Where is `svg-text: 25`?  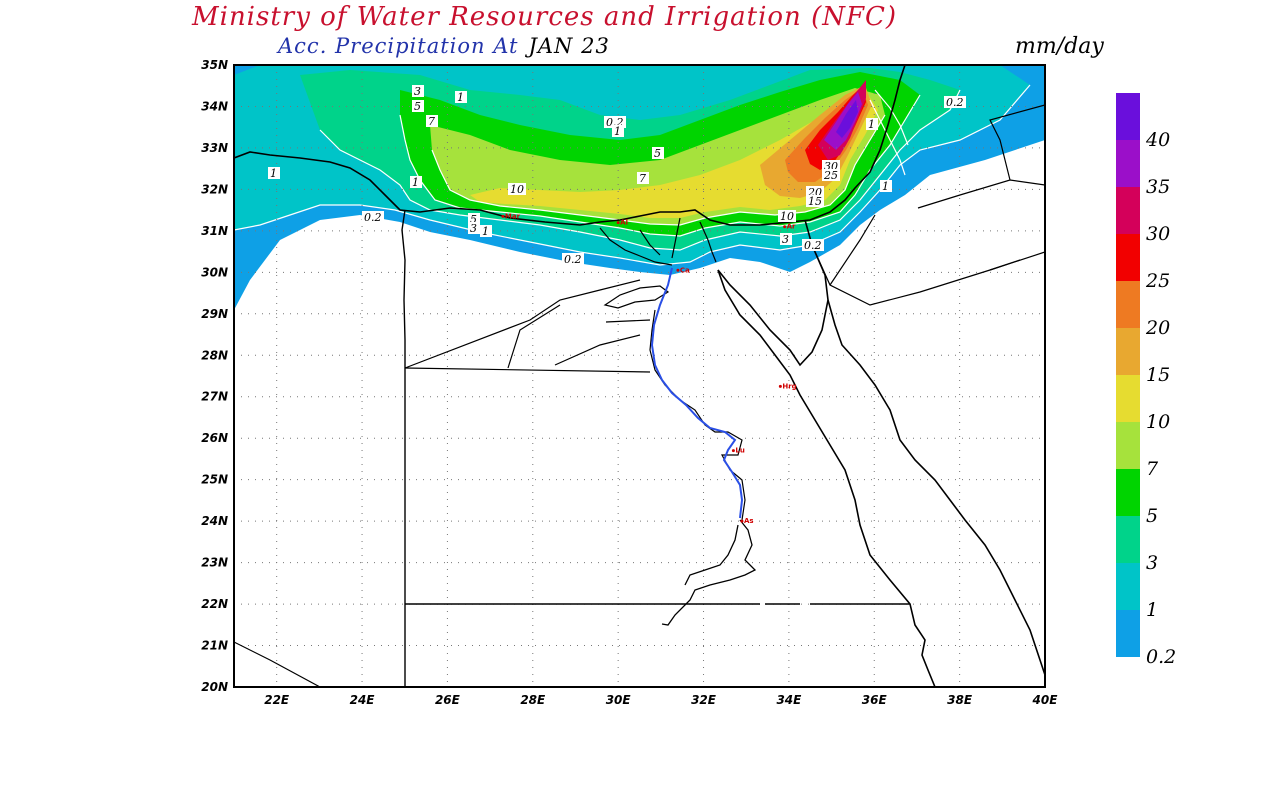
svg-text: 25 is located at coordinates (830, 175).